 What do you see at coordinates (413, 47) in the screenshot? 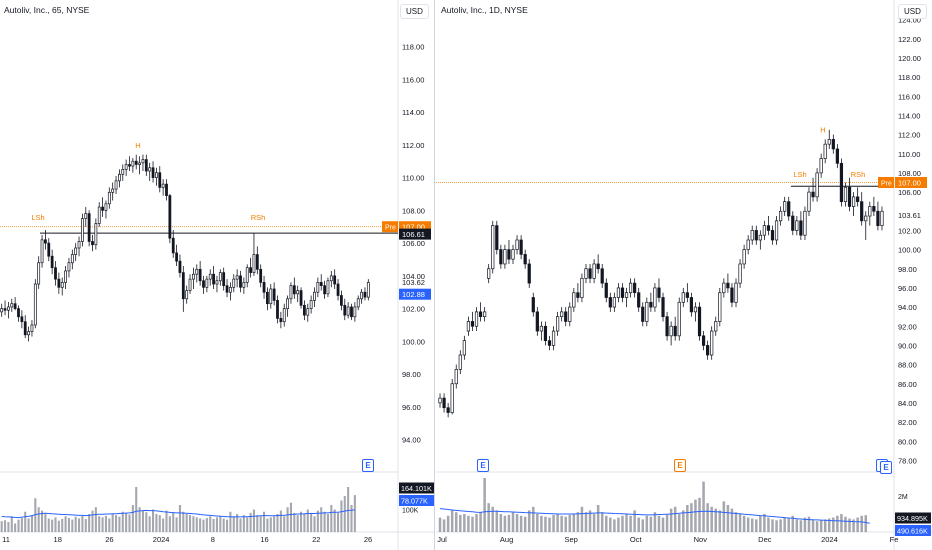
I see `price-tick-label: 118.00` at bounding box center [413, 47].